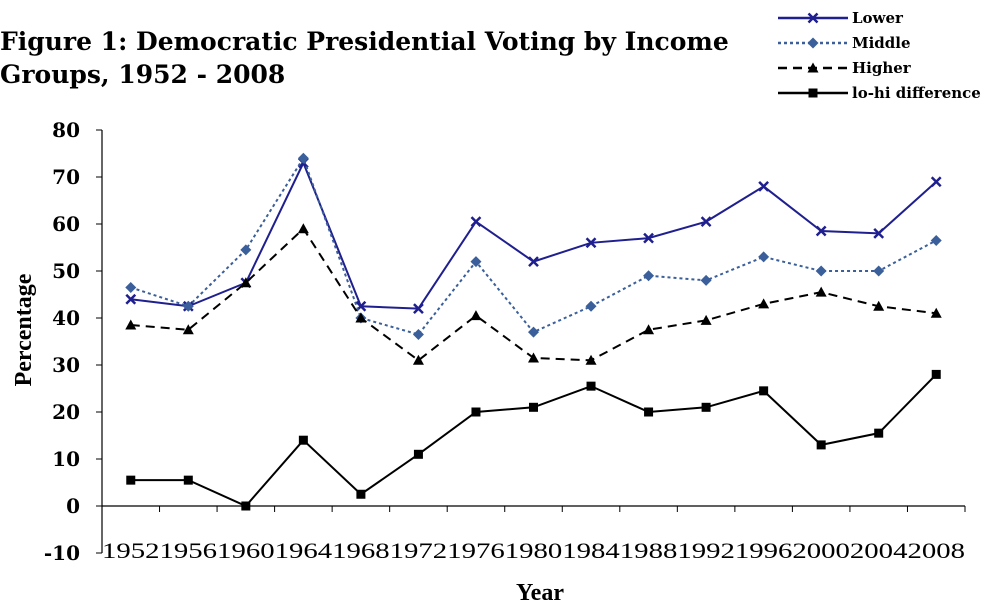  Describe the element at coordinates (66, 412) in the screenshot. I see `y-tick-label: 20` at that location.